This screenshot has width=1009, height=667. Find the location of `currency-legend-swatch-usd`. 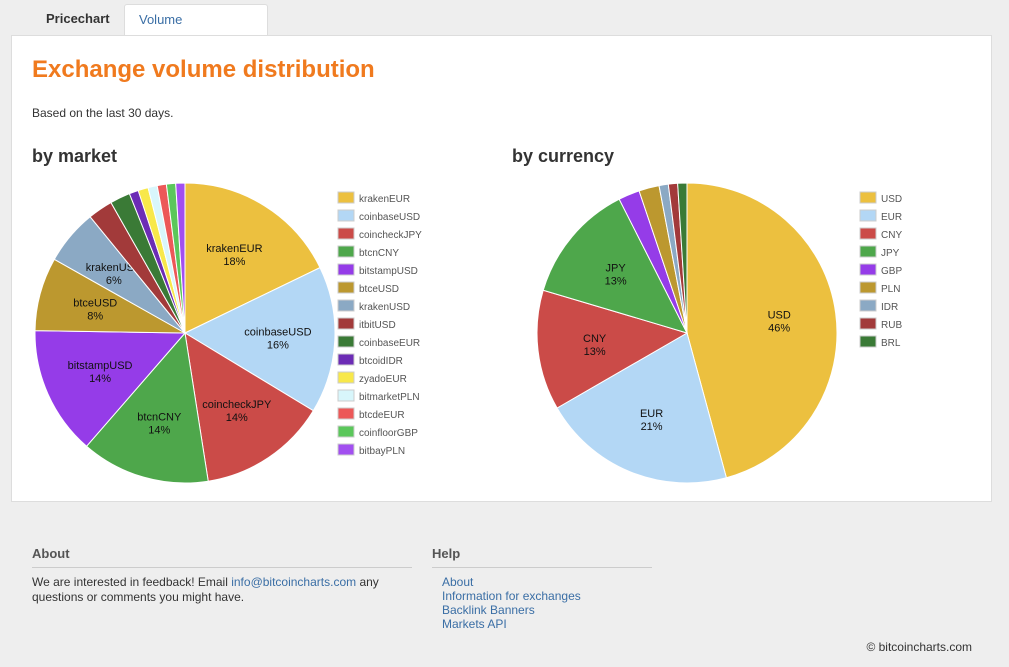

currency-legend-swatch-usd is located at coordinates (868, 197).